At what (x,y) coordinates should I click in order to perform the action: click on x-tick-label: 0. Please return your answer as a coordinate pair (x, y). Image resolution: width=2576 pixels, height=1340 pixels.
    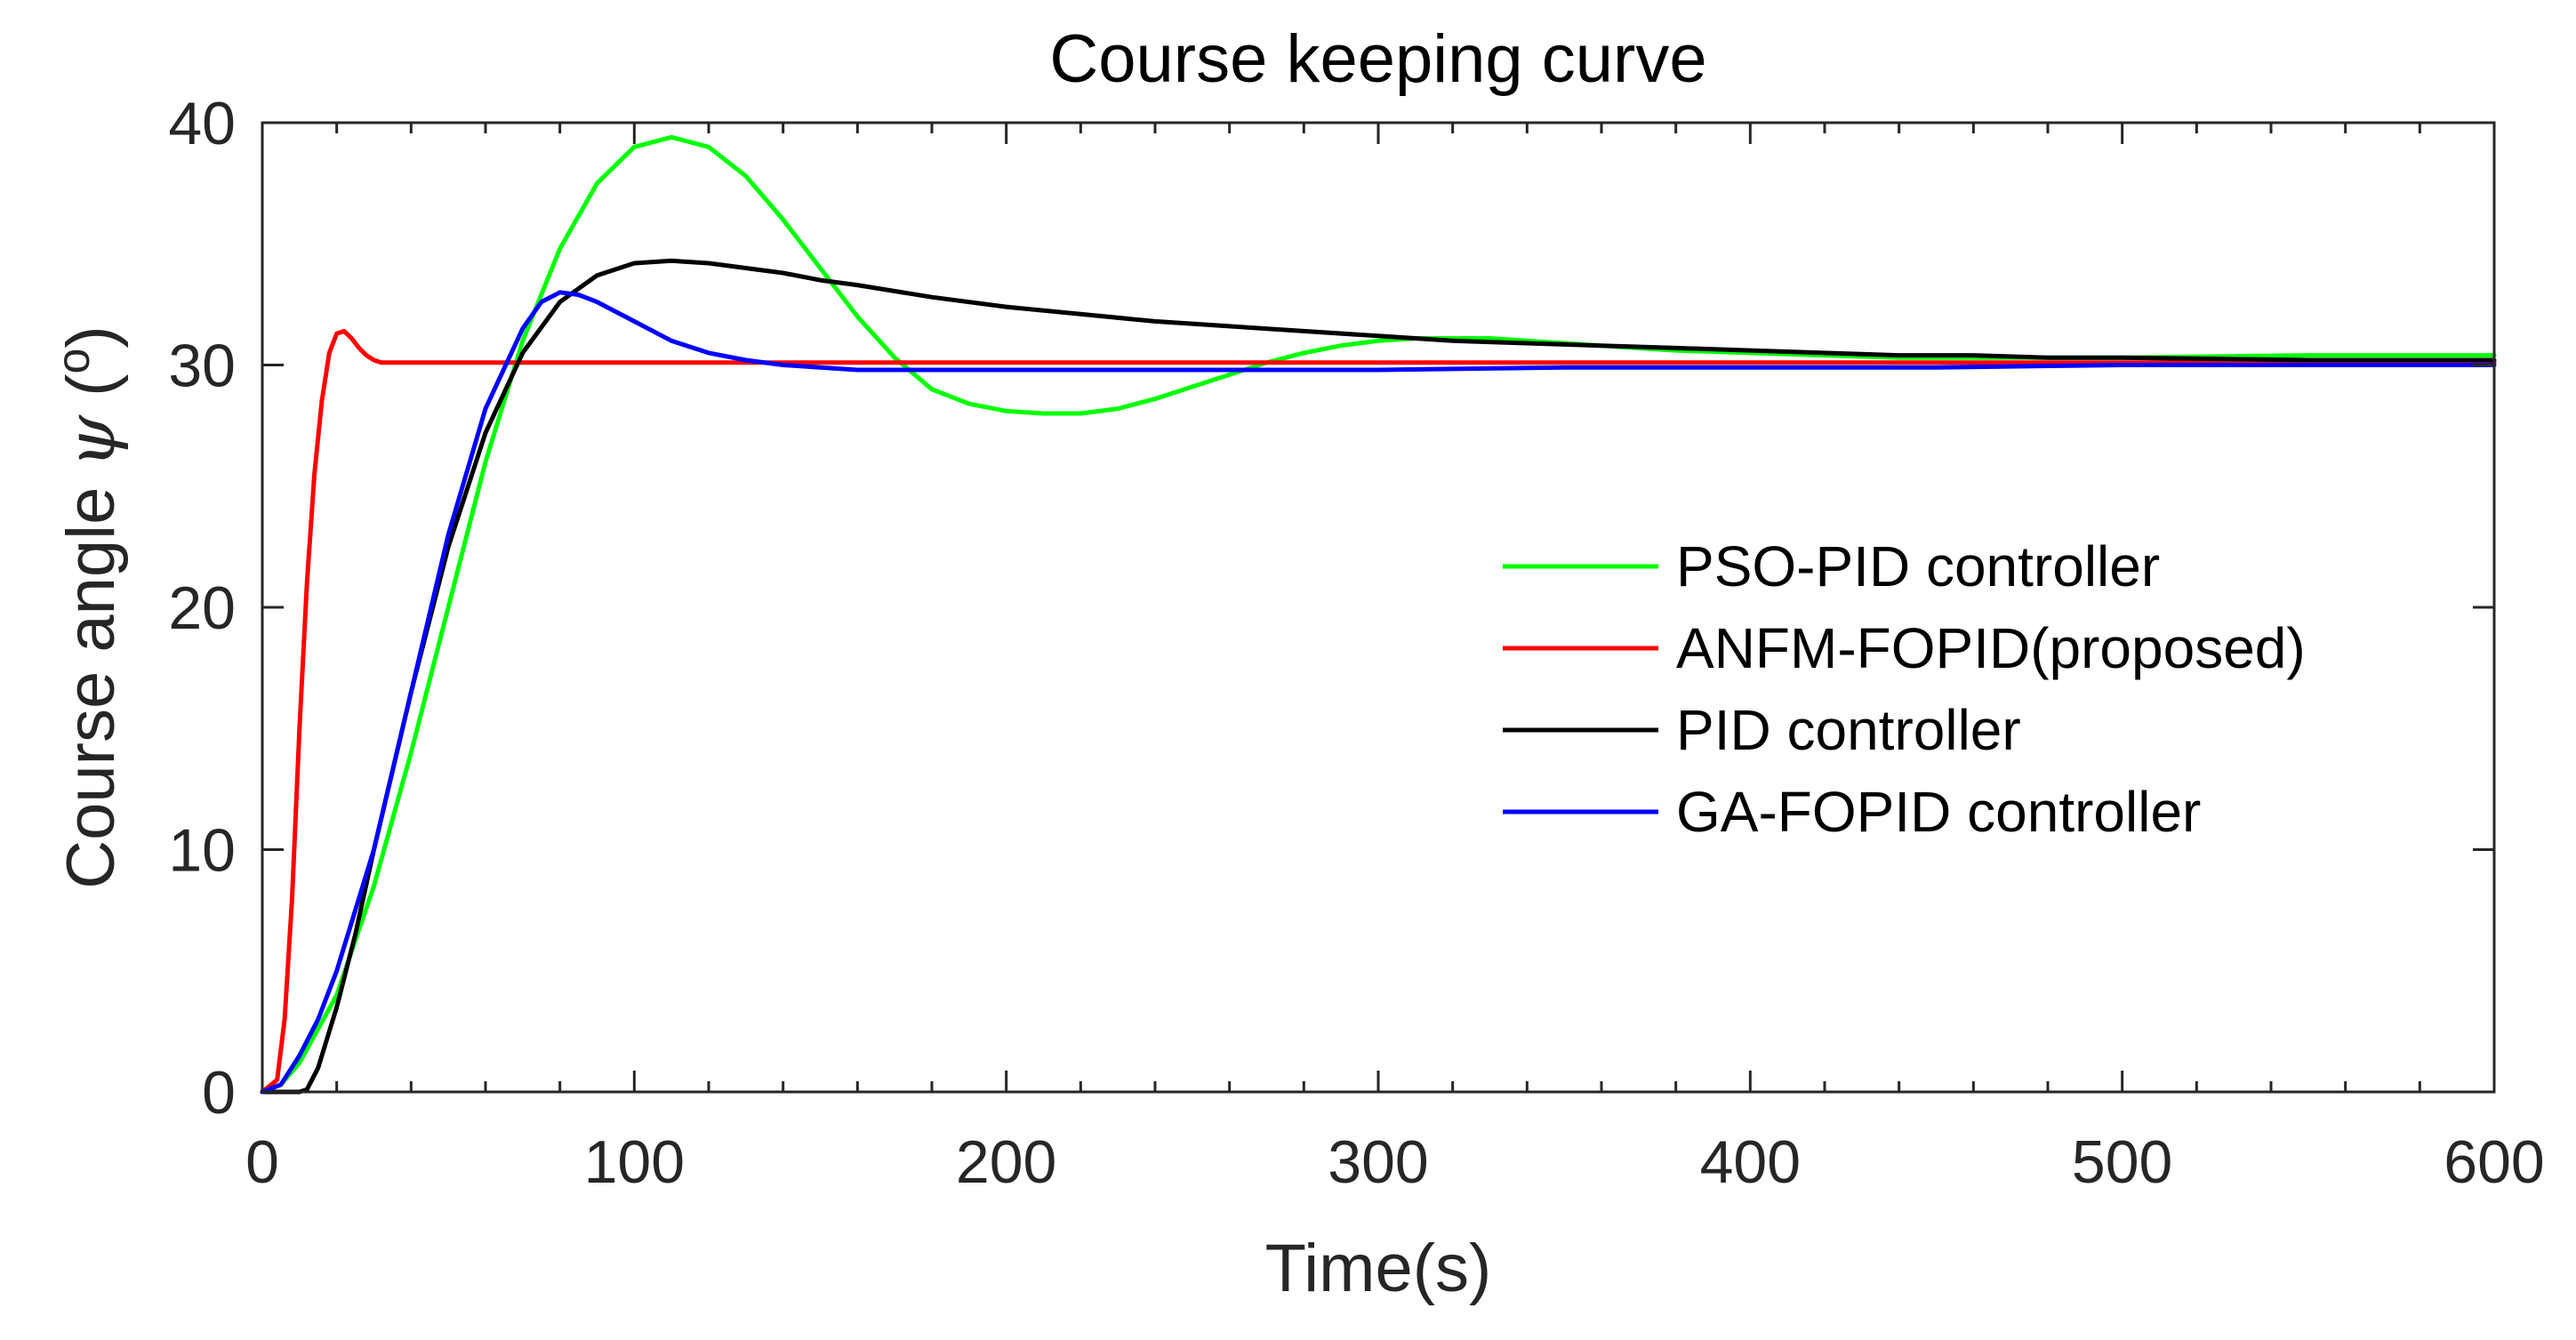
    Looking at the image, I should click on (262, 1162).